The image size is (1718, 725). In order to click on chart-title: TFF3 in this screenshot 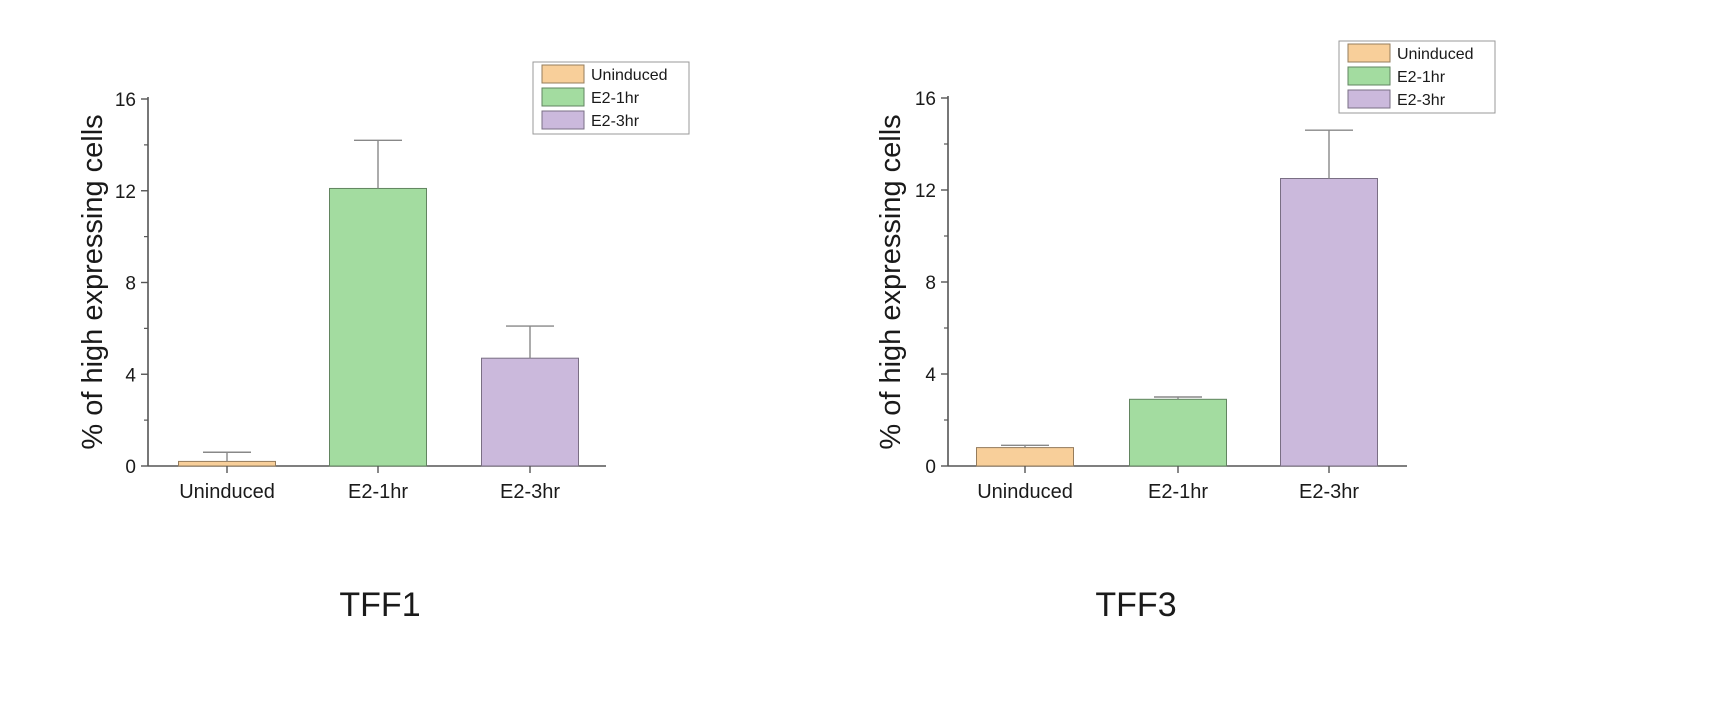, I will do `click(1135, 605)`.